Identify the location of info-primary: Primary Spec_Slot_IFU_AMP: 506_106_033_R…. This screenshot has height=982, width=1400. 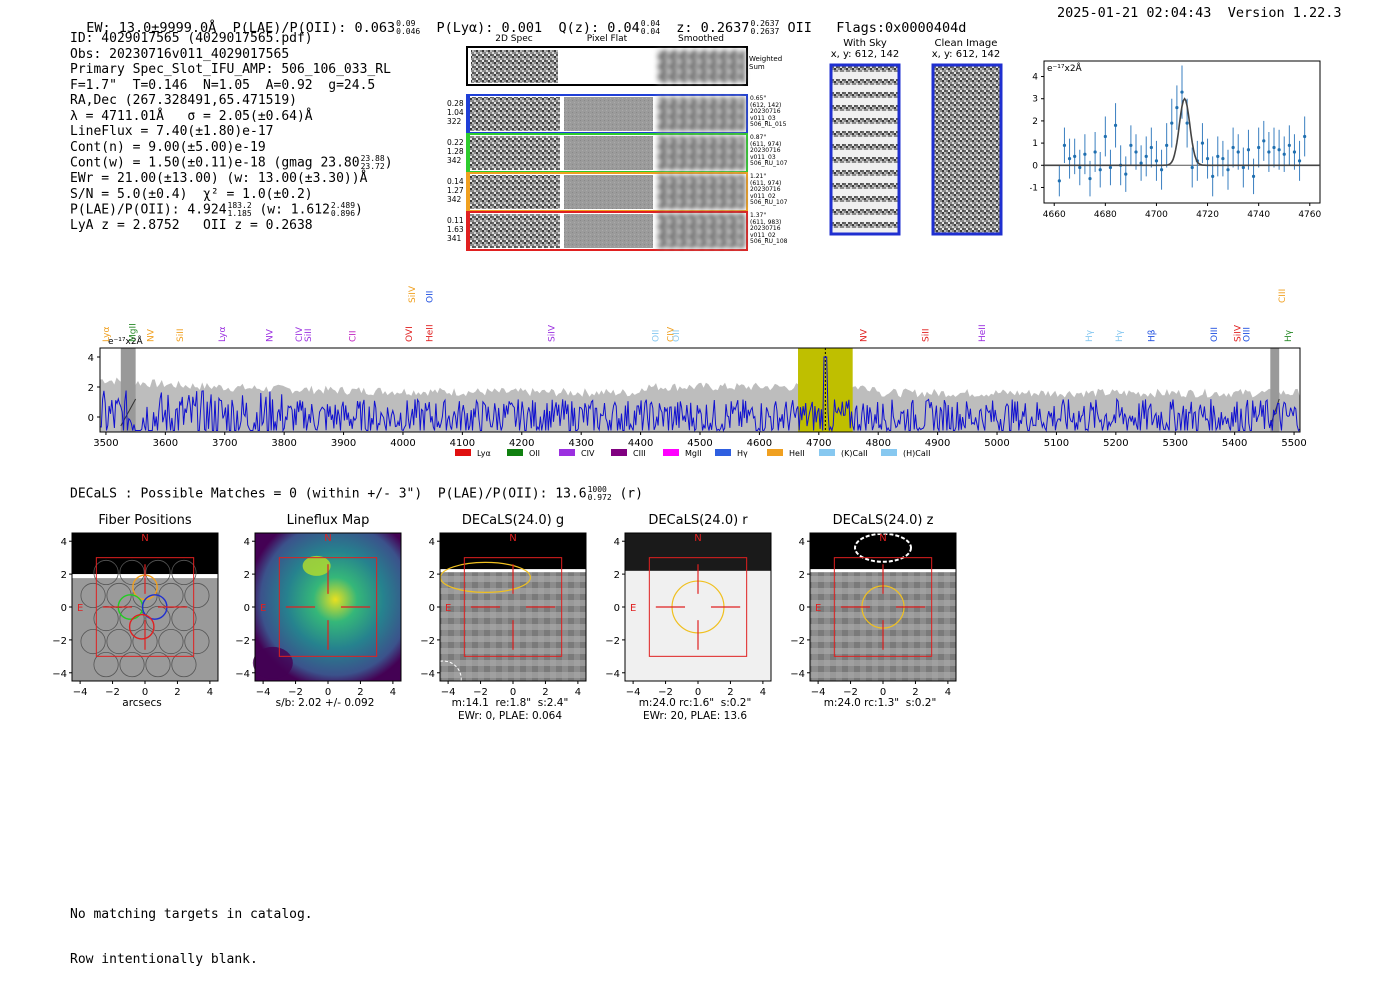
(230, 69).